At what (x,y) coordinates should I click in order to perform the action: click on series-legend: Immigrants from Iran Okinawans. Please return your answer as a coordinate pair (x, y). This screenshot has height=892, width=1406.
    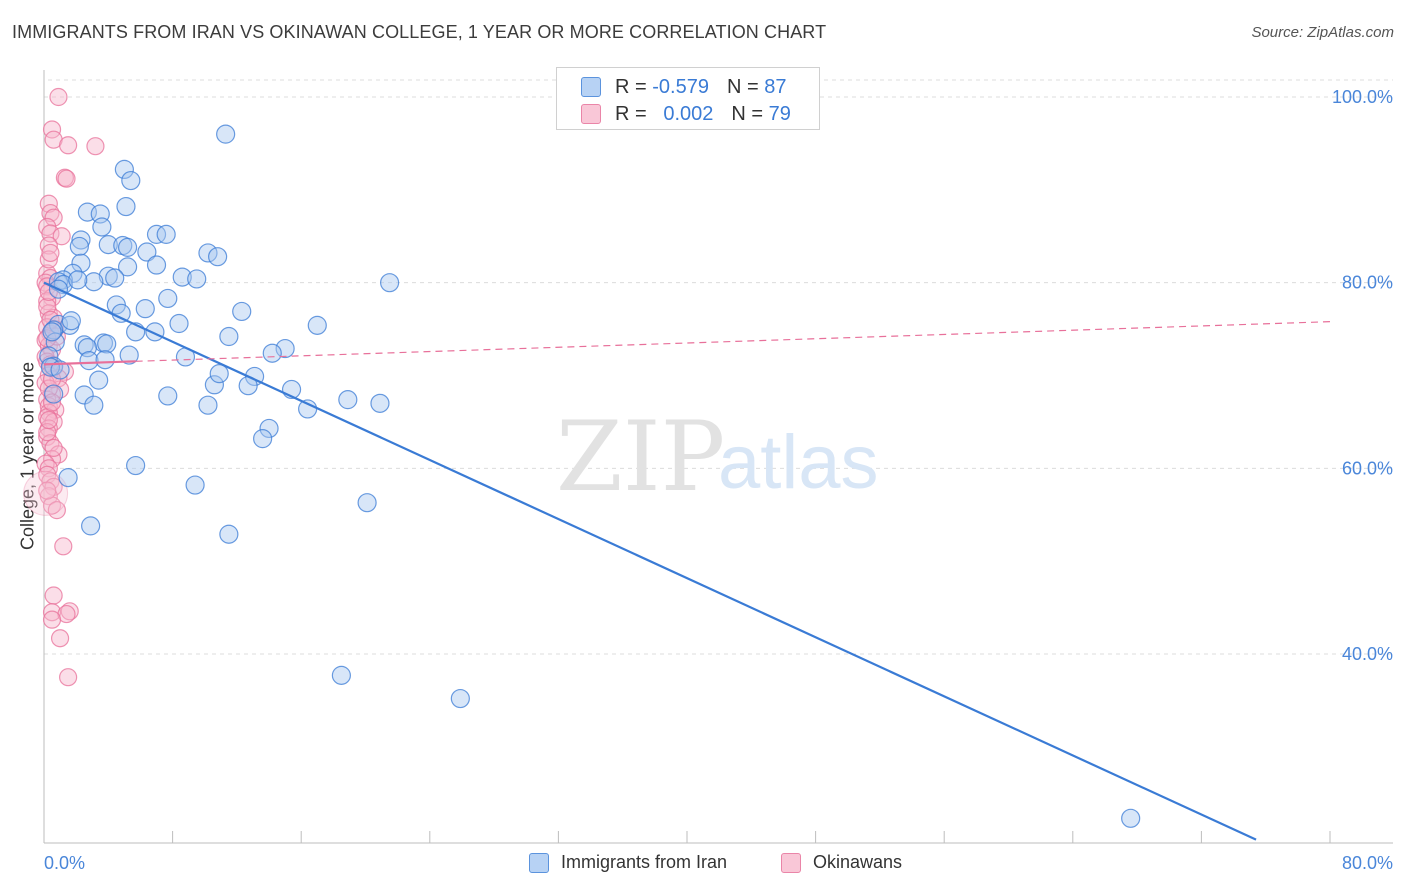
    Looking at the image, I should click on (703, 865).